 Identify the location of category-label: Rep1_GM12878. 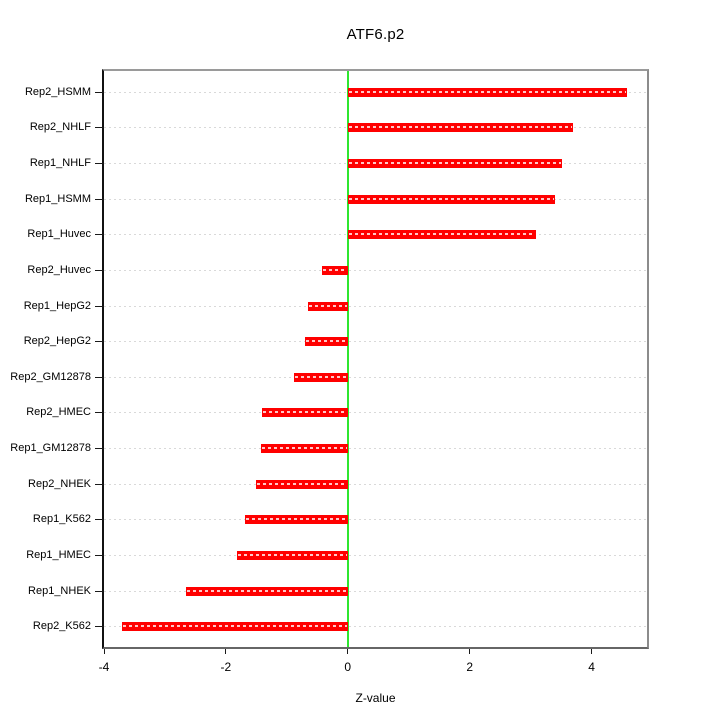
(50, 448).